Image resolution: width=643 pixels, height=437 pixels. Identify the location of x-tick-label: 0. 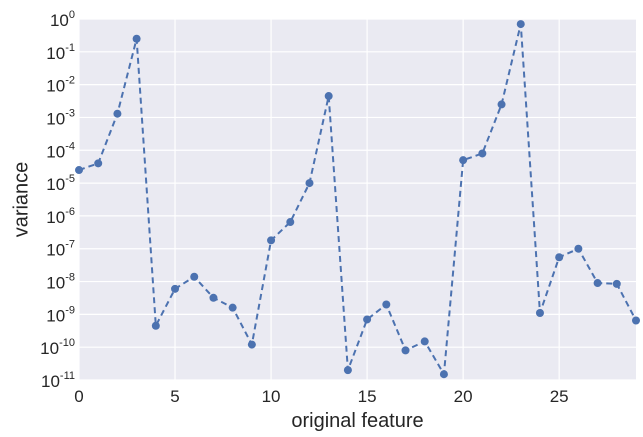
(78, 396).